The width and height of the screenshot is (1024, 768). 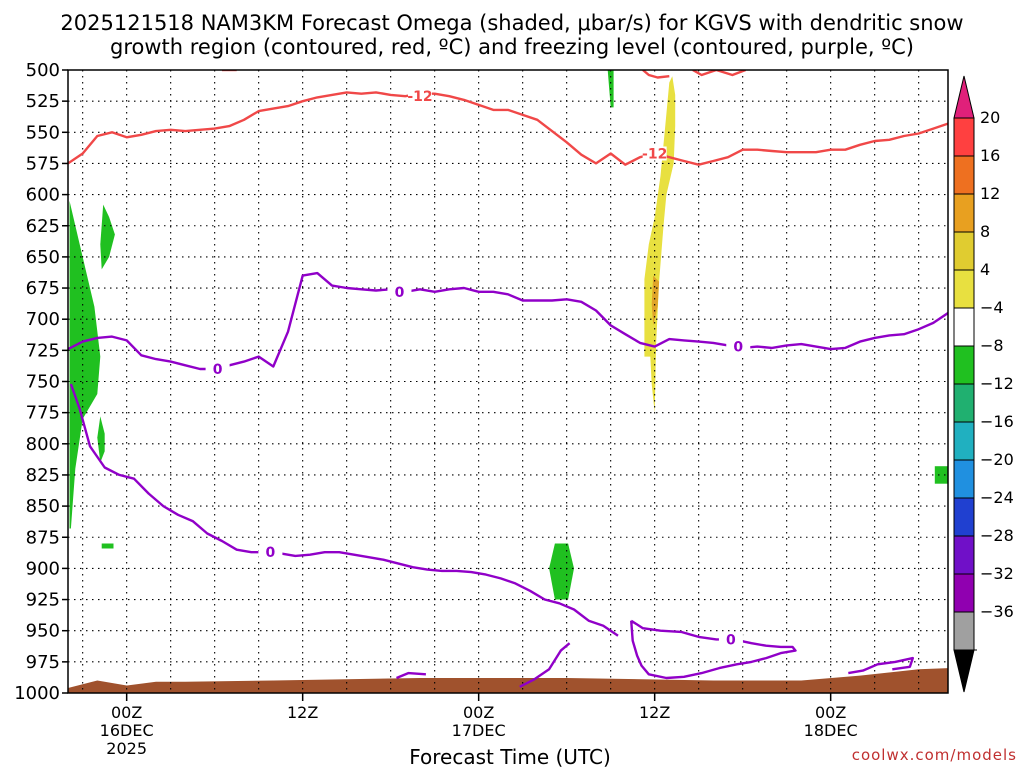 What do you see at coordinates (43, 568) in the screenshot?
I see `y-tick-label-900: 900` at bounding box center [43, 568].